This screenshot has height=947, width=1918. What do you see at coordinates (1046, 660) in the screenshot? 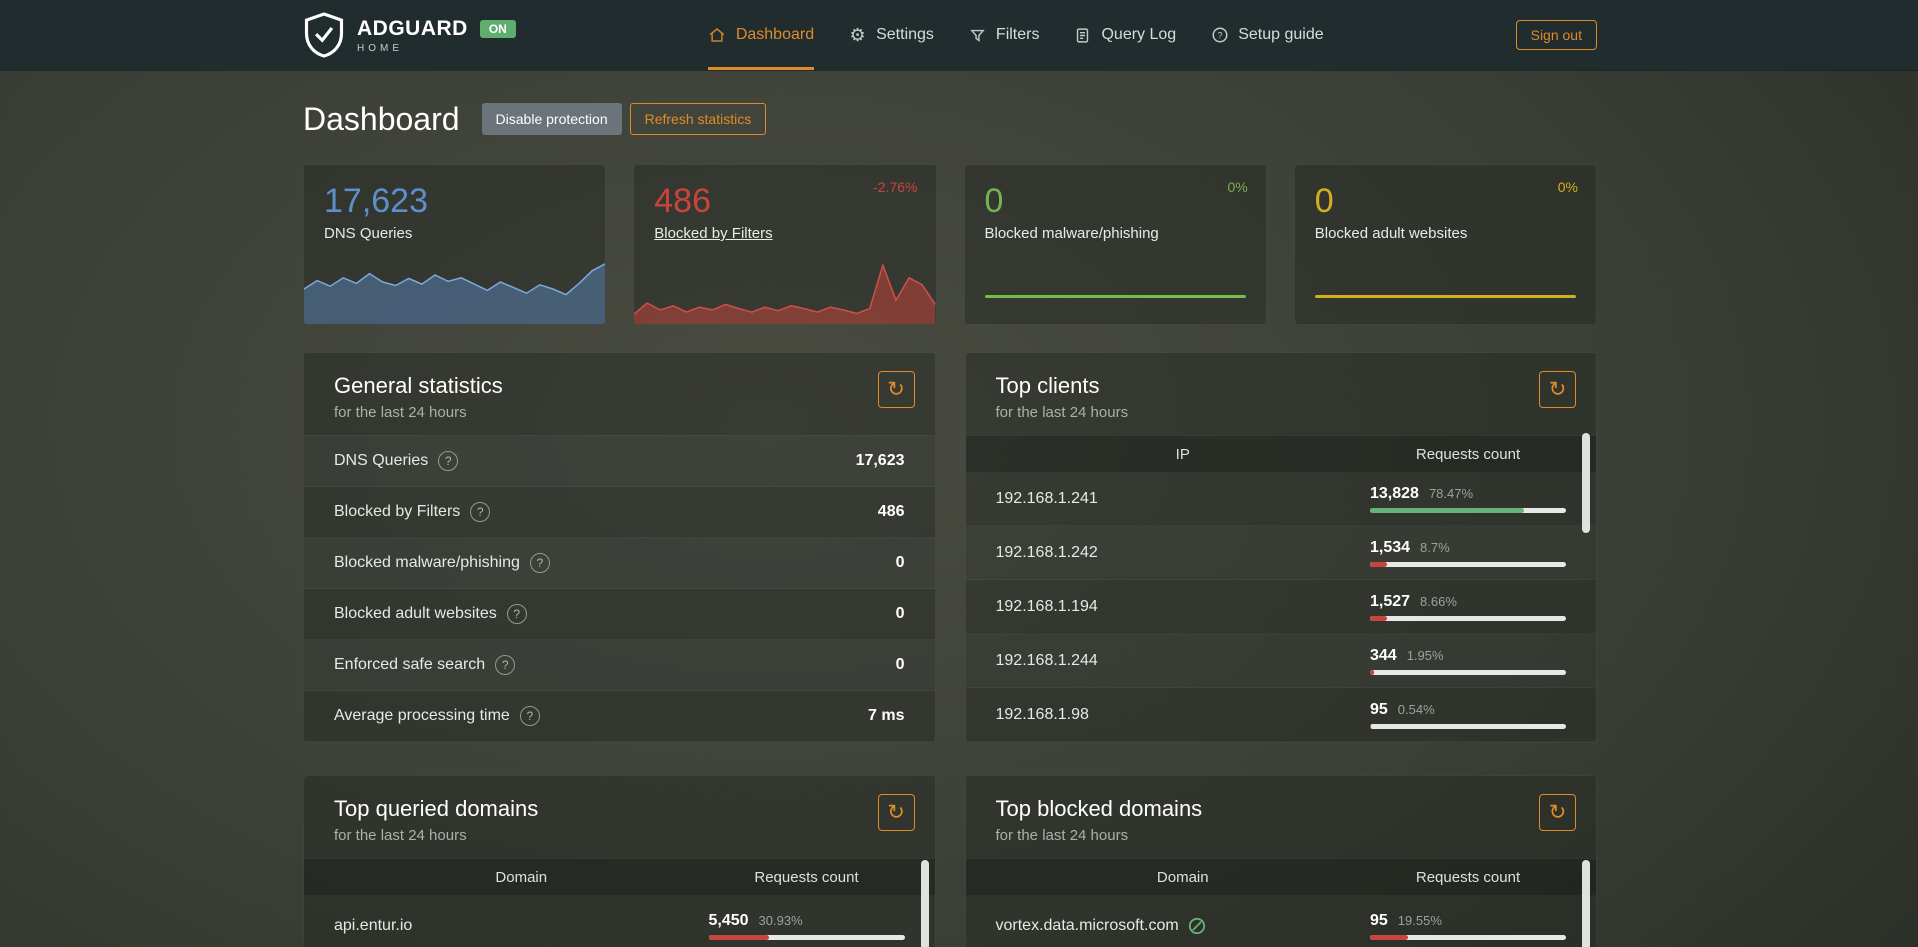
I see `client-ip: 192.168.1.244` at bounding box center [1046, 660].